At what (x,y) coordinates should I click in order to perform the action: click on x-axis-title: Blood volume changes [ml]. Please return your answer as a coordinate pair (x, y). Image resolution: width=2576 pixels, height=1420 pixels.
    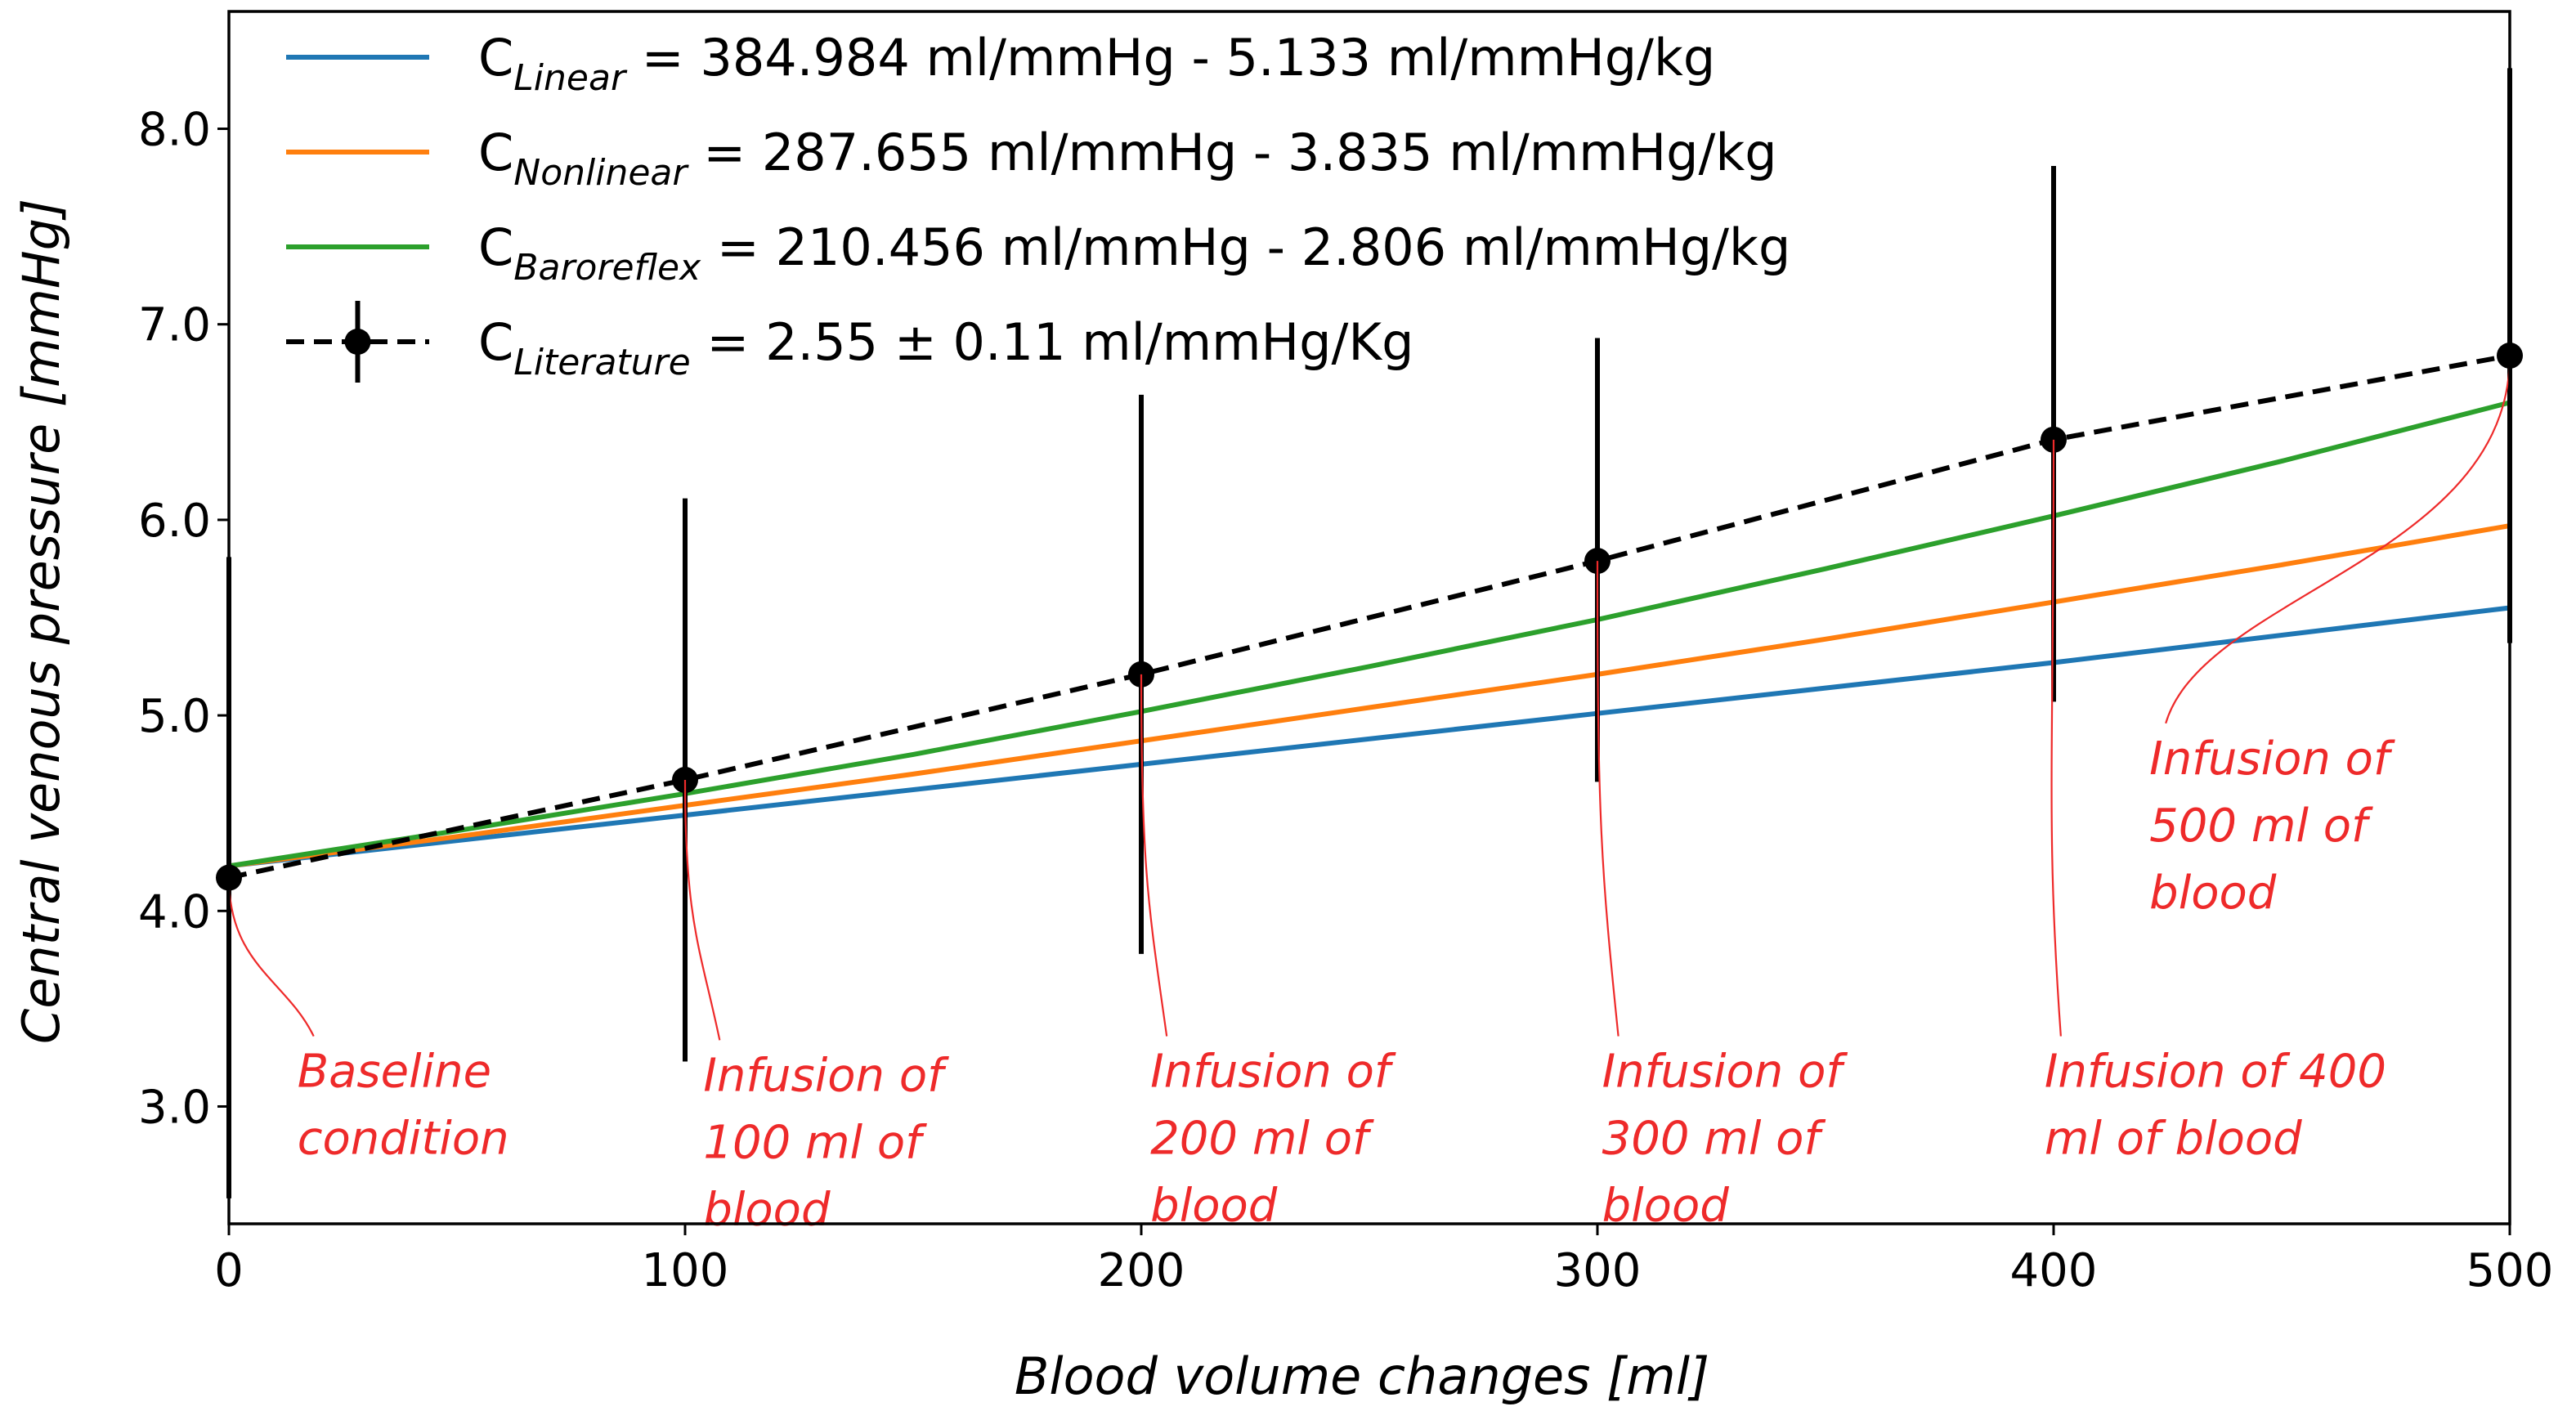
    Looking at the image, I should click on (1362, 1376).